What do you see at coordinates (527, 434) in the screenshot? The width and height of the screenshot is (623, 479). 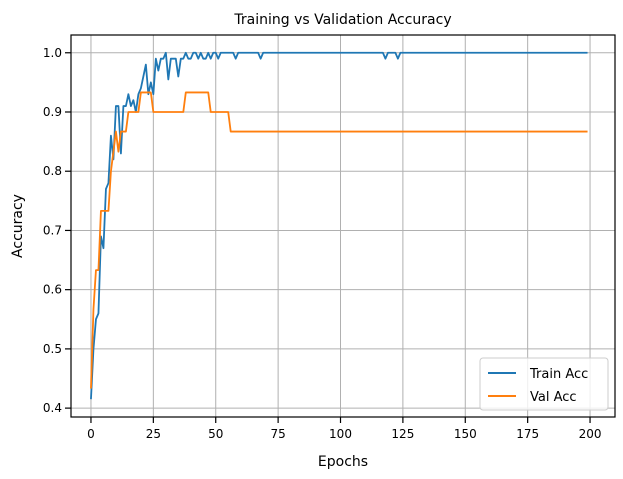 I see `x-tick-label: 175` at bounding box center [527, 434].